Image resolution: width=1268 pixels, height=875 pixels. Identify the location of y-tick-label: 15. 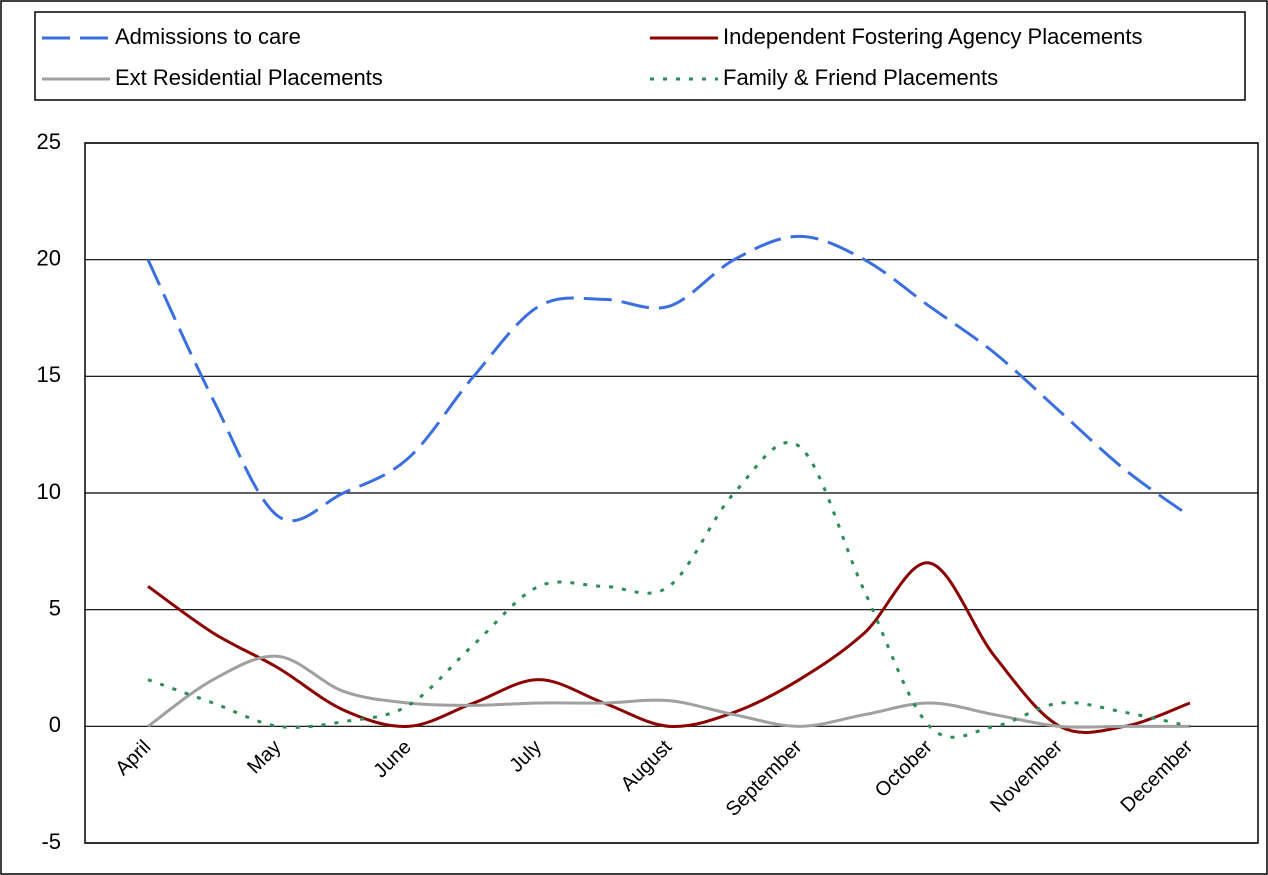
(49, 374).